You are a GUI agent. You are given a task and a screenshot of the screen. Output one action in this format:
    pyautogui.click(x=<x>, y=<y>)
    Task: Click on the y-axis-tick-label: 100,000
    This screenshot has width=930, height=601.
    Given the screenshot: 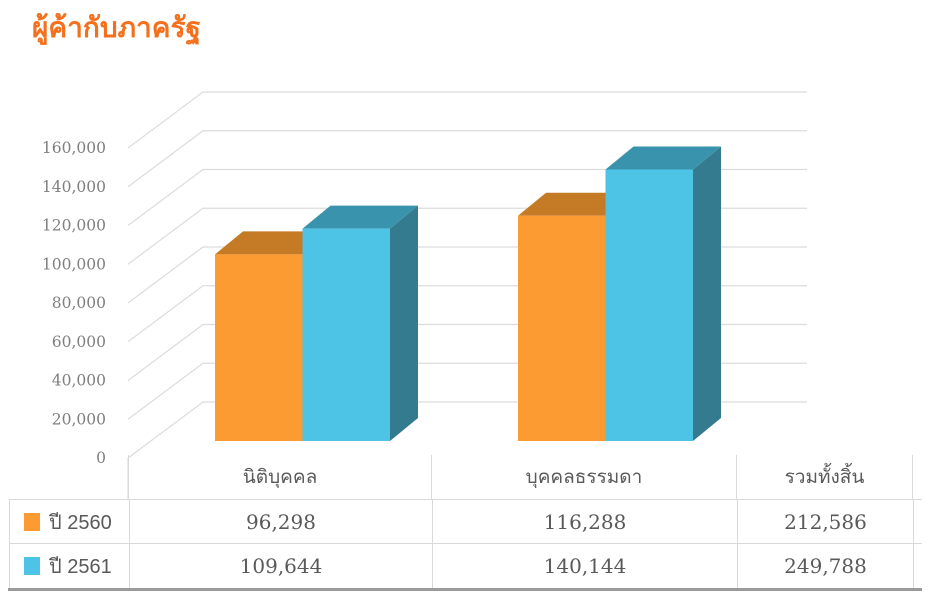 What is the action you would take?
    pyautogui.click(x=74, y=264)
    